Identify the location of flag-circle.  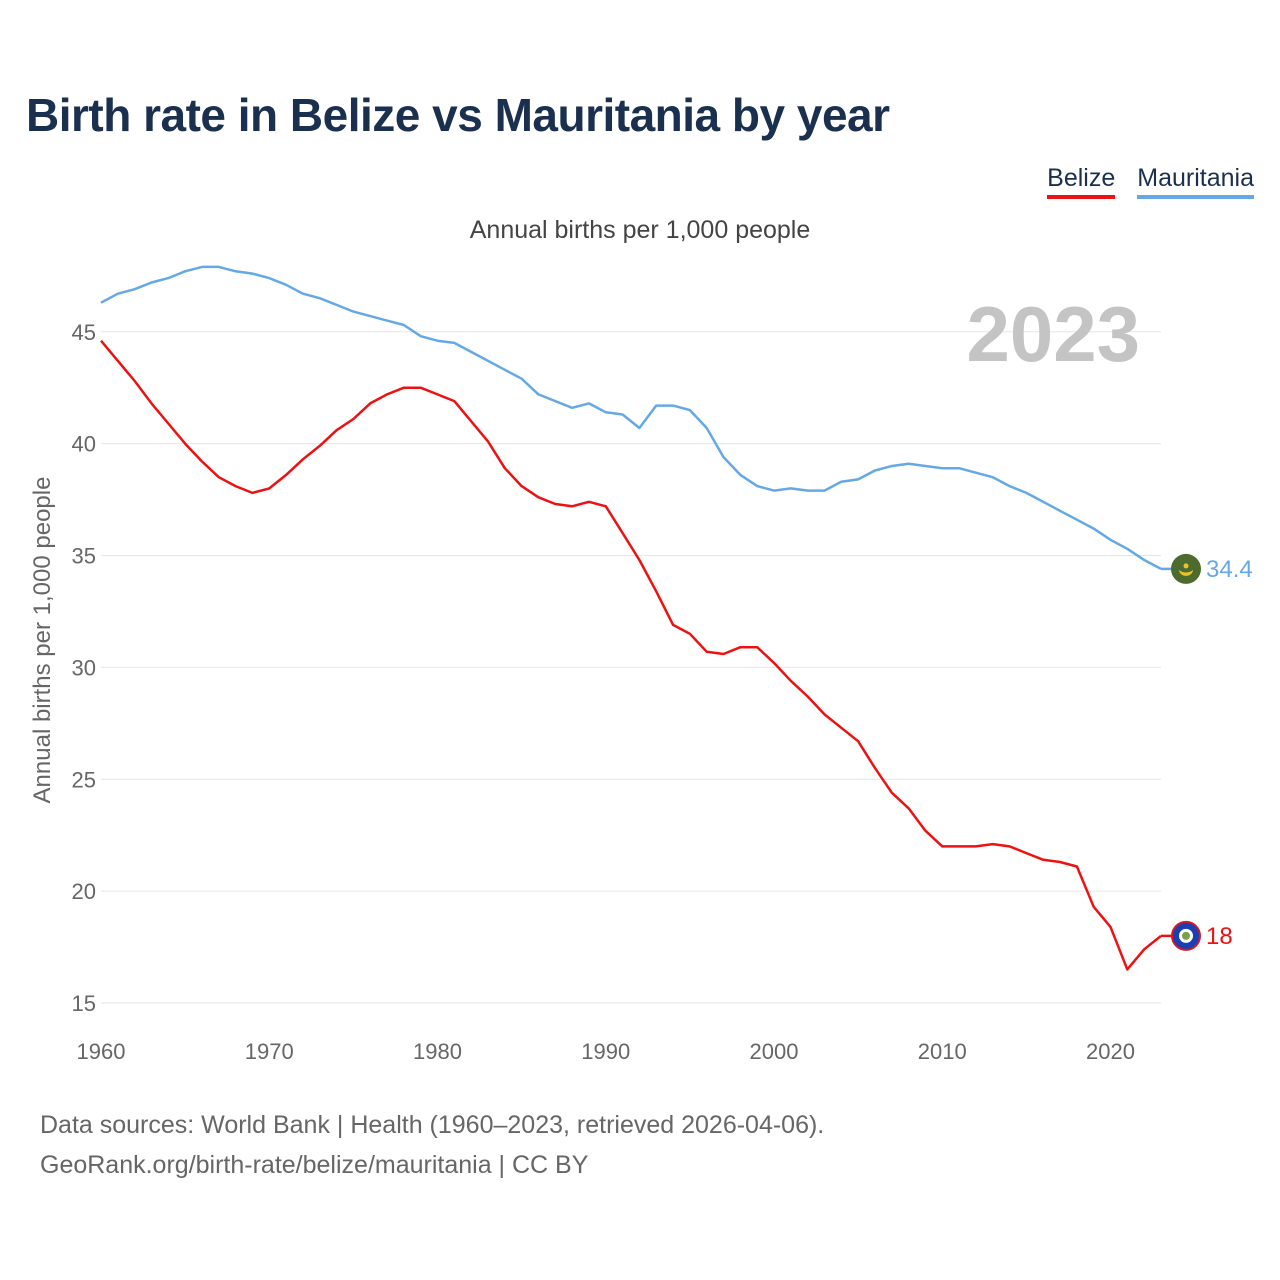
(1186, 568).